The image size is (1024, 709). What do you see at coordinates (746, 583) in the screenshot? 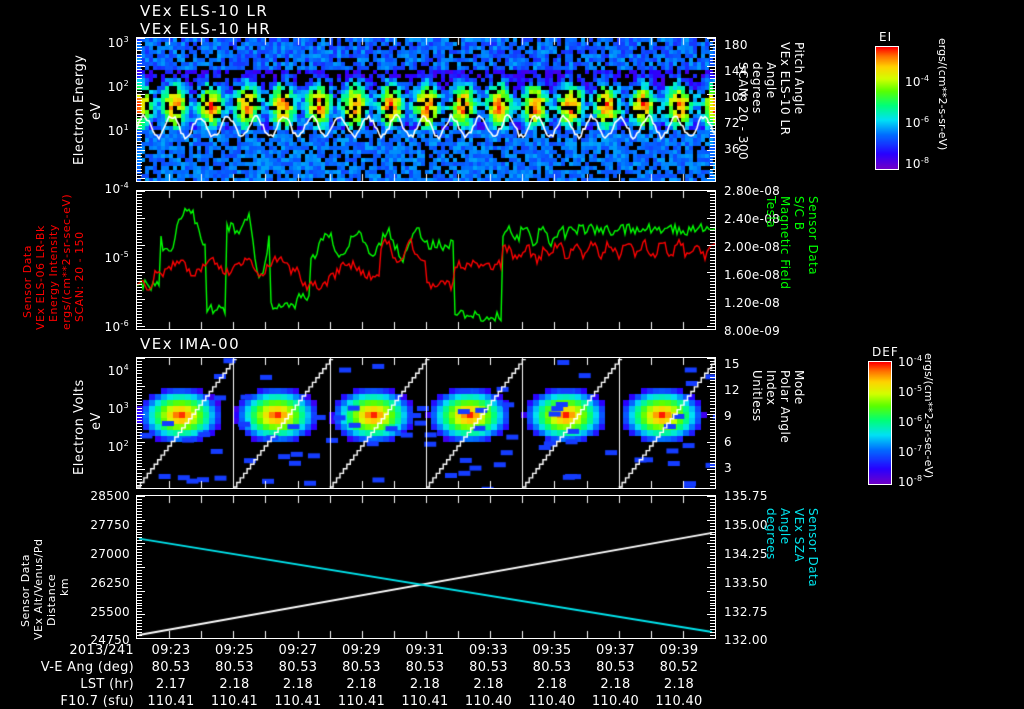
I see `panel4-rtick-3: 133.50` at bounding box center [746, 583].